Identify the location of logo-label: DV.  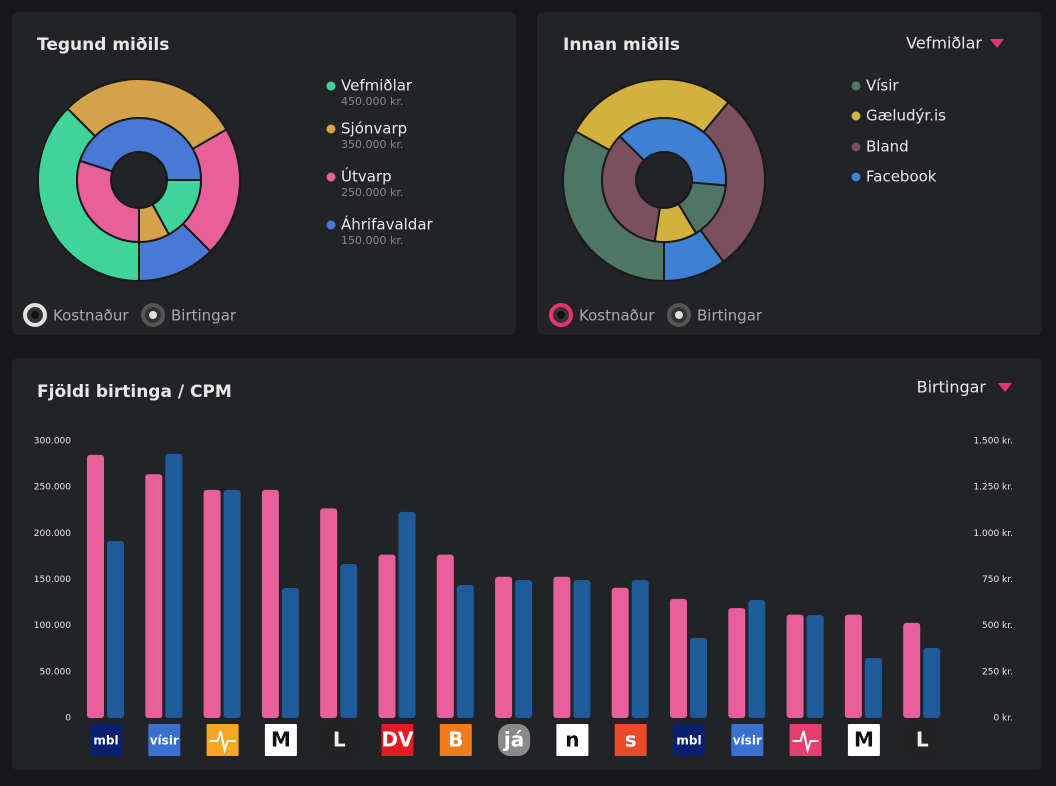
(397, 740).